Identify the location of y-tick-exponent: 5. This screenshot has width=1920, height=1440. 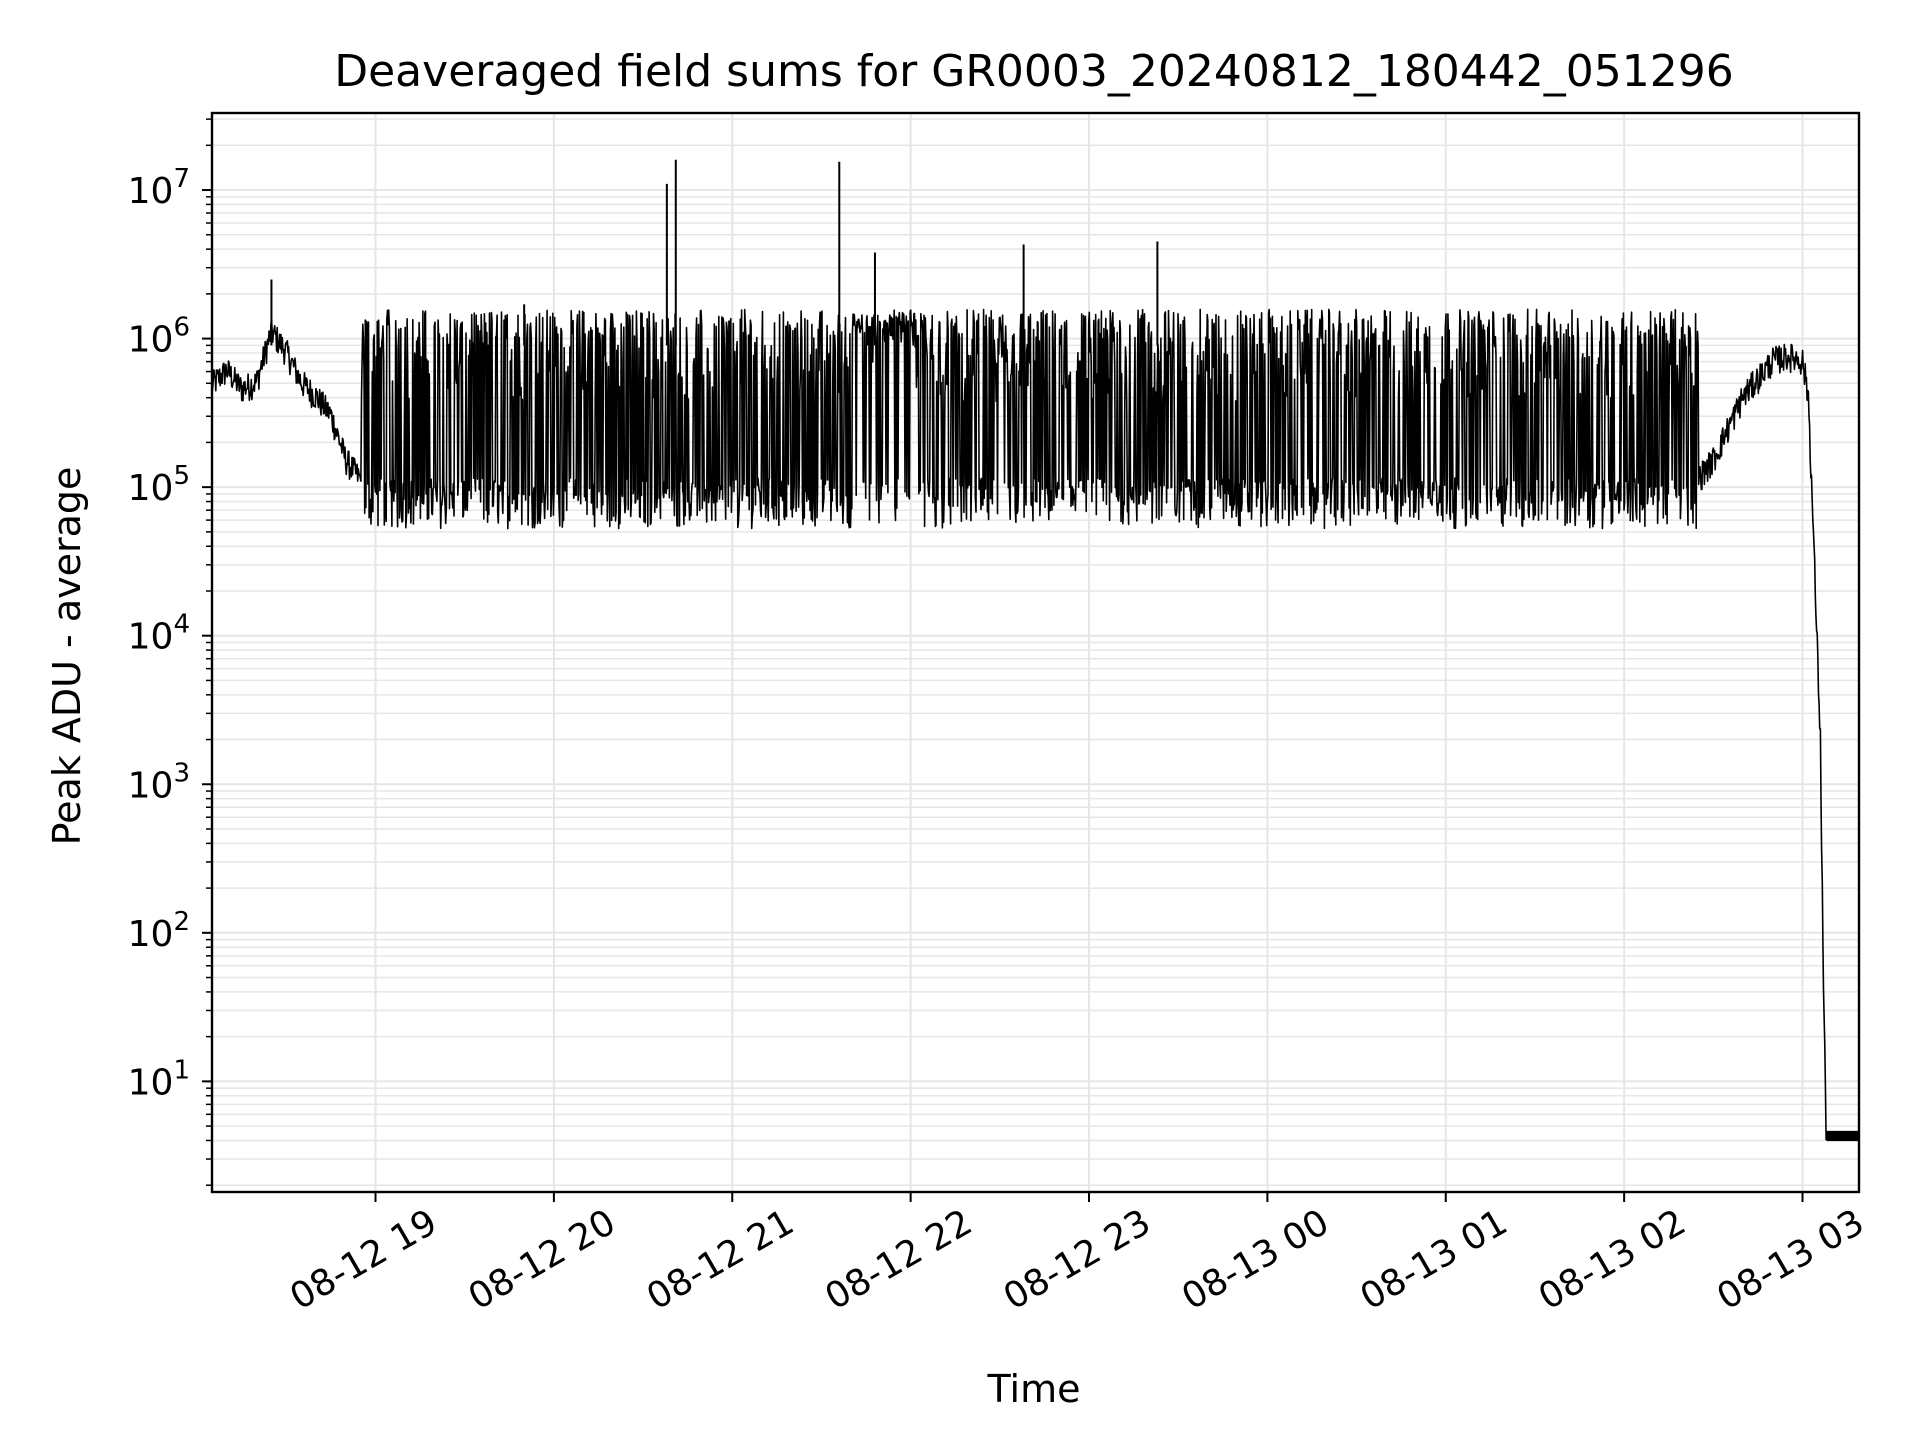
(181, 476).